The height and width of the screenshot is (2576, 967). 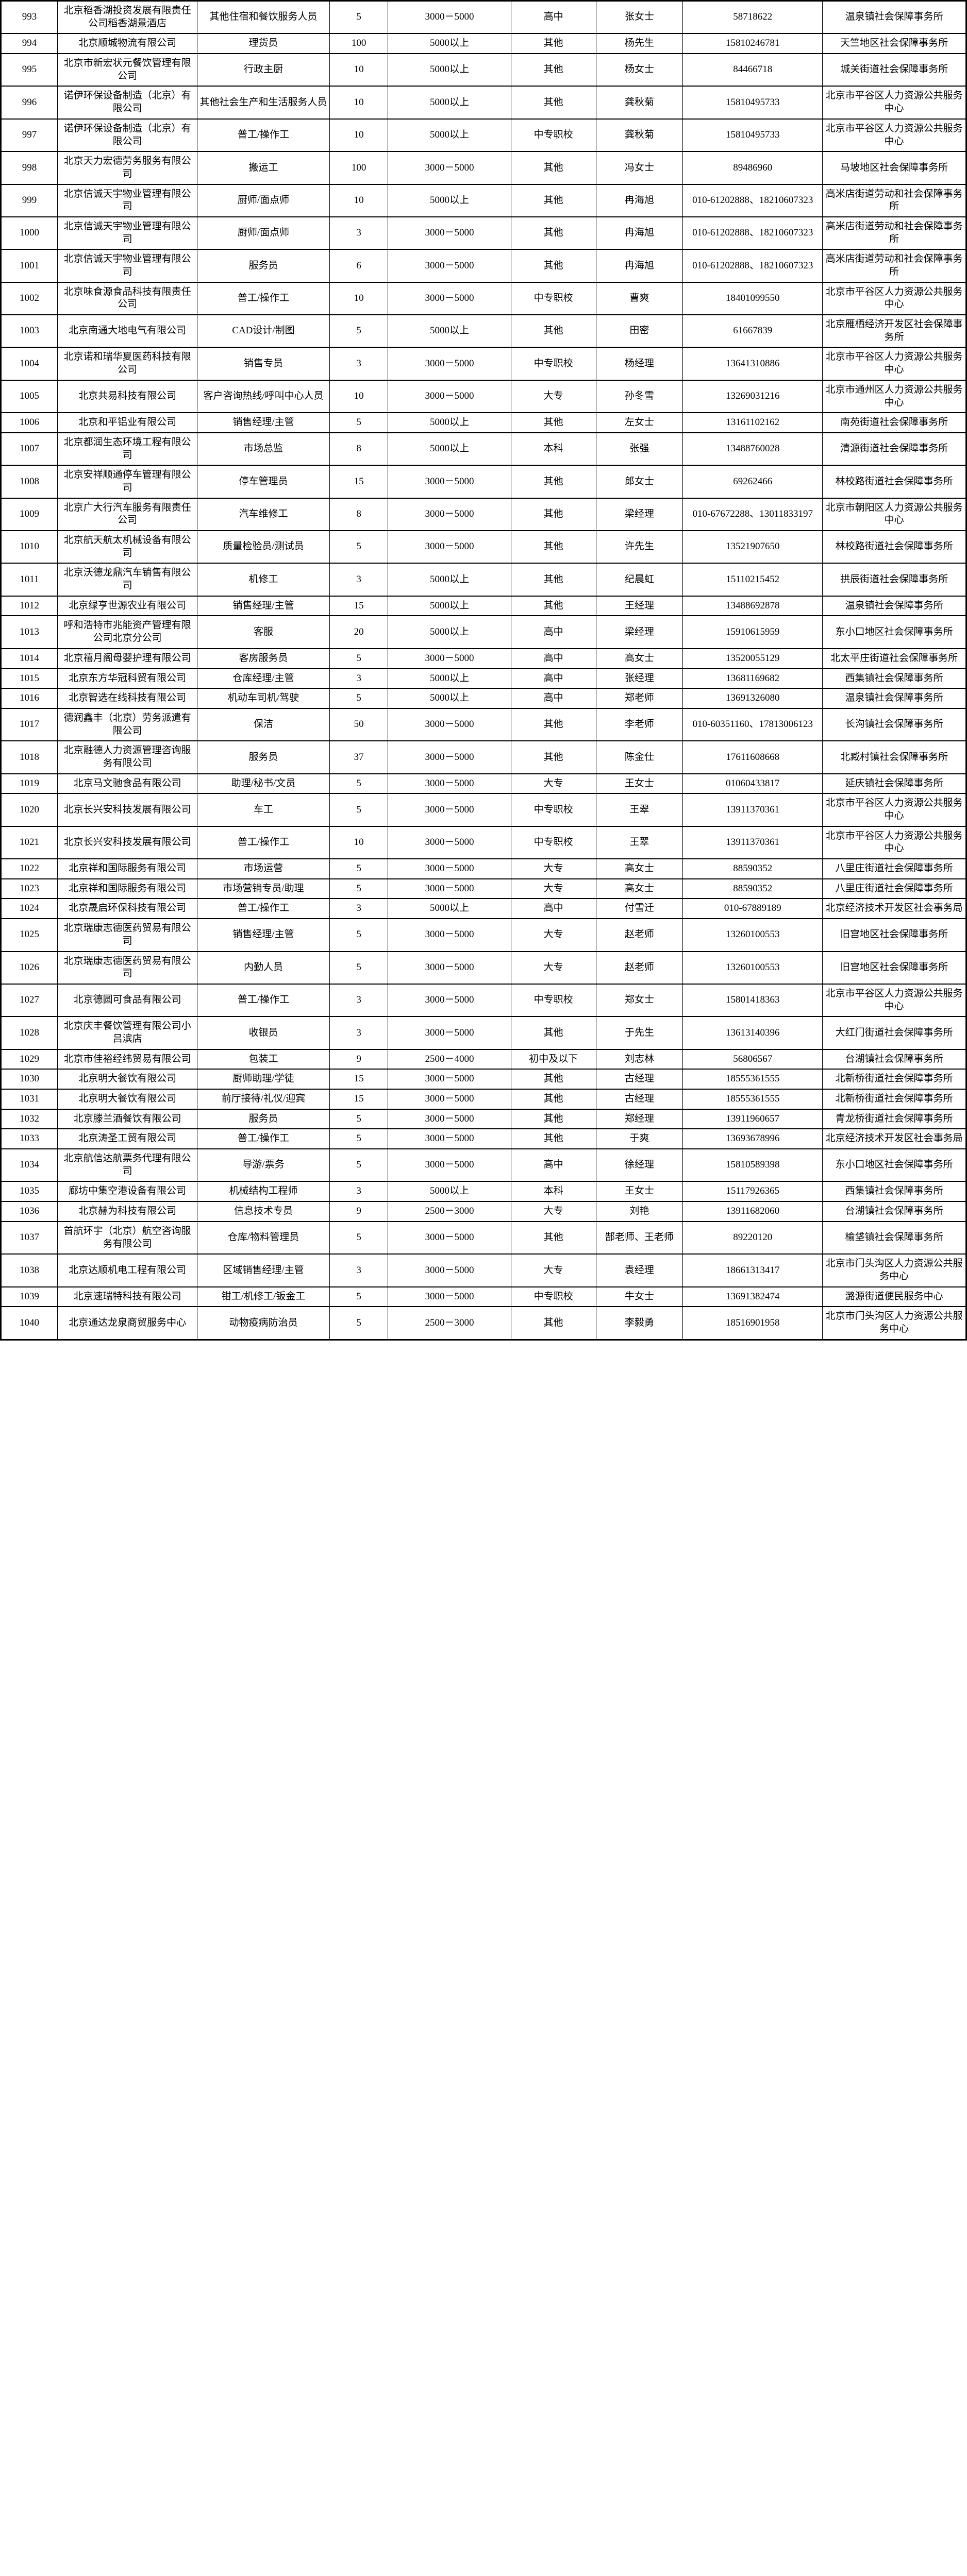 I want to click on cell-headcount: 100, so click(x=359, y=44).